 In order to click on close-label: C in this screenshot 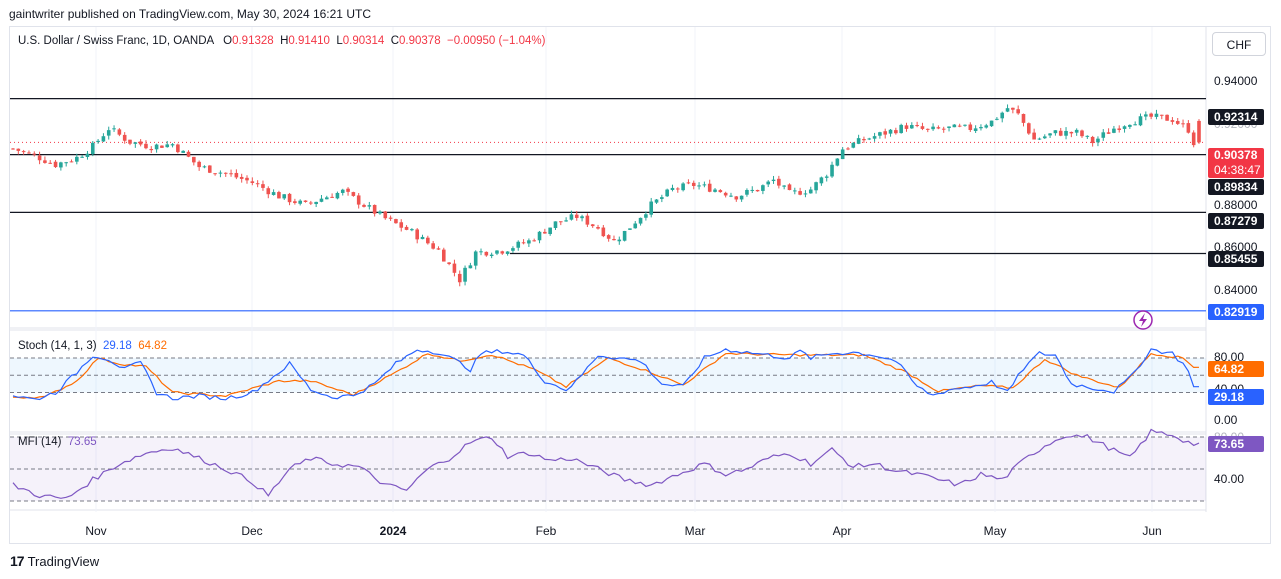, I will do `click(395, 41)`.